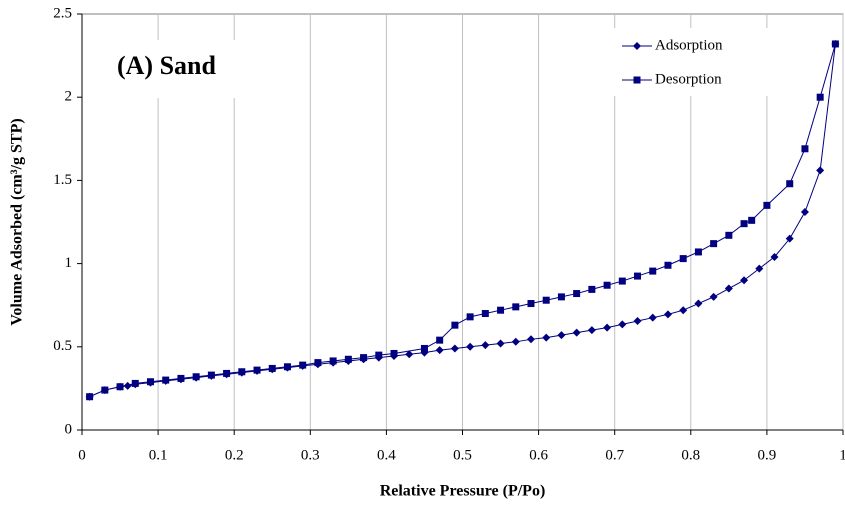 This screenshot has width=845, height=509. What do you see at coordinates (689, 45) in the screenshot?
I see `legend-label: Adsorption` at bounding box center [689, 45].